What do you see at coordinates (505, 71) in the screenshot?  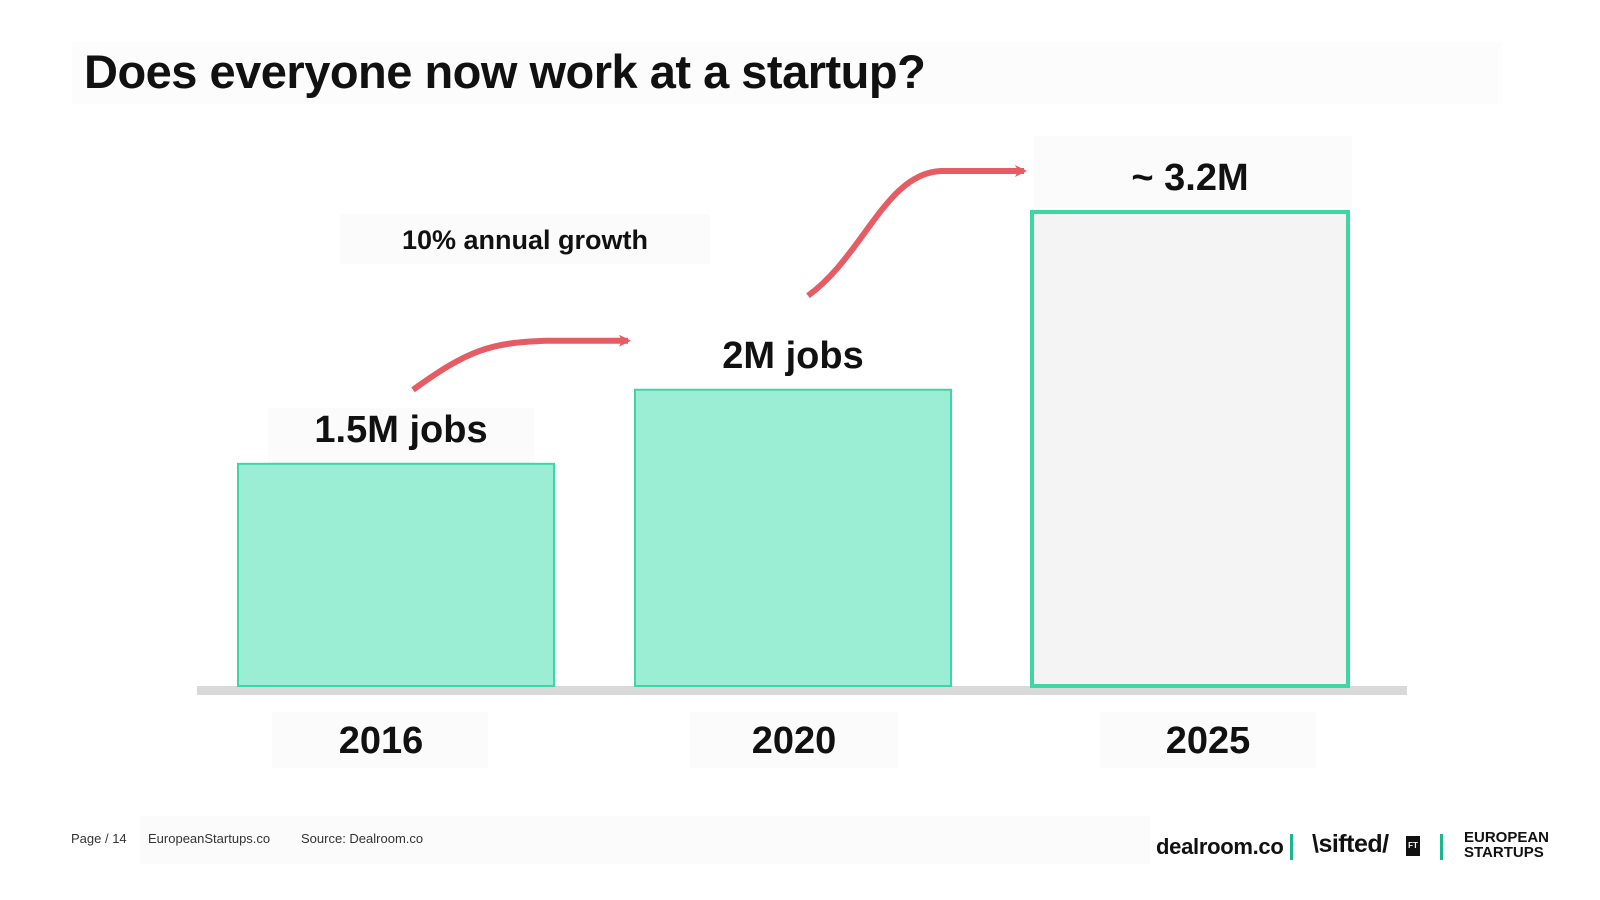 I see `slide-title: Does everyone now work at a startup?` at bounding box center [505, 71].